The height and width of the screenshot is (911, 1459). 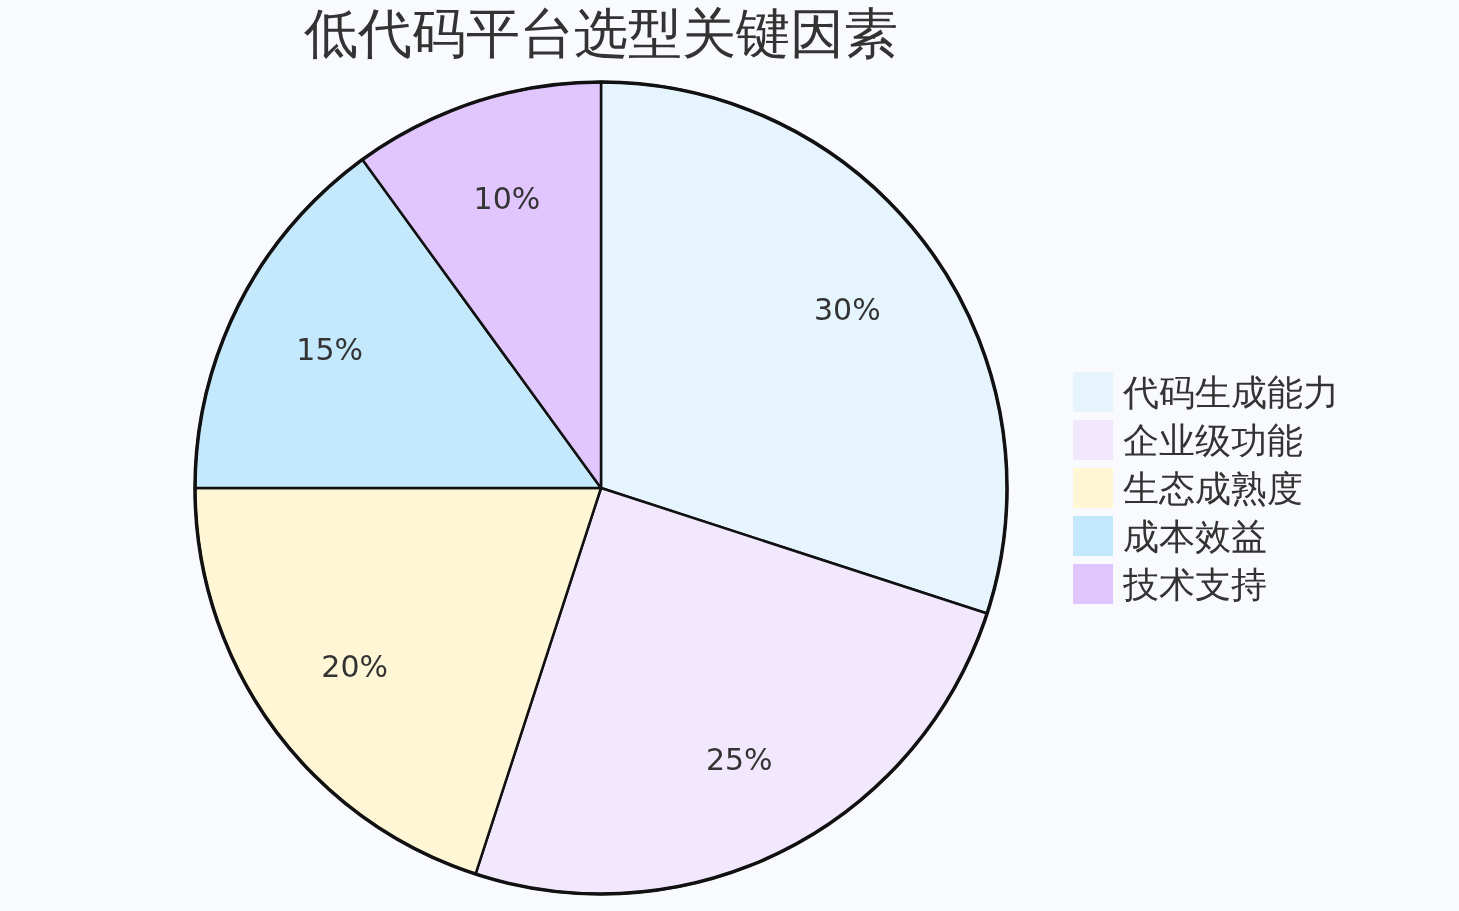 What do you see at coordinates (1231, 392) in the screenshot?
I see `legend-label: 代码生成能力` at bounding box center [1231, 392].